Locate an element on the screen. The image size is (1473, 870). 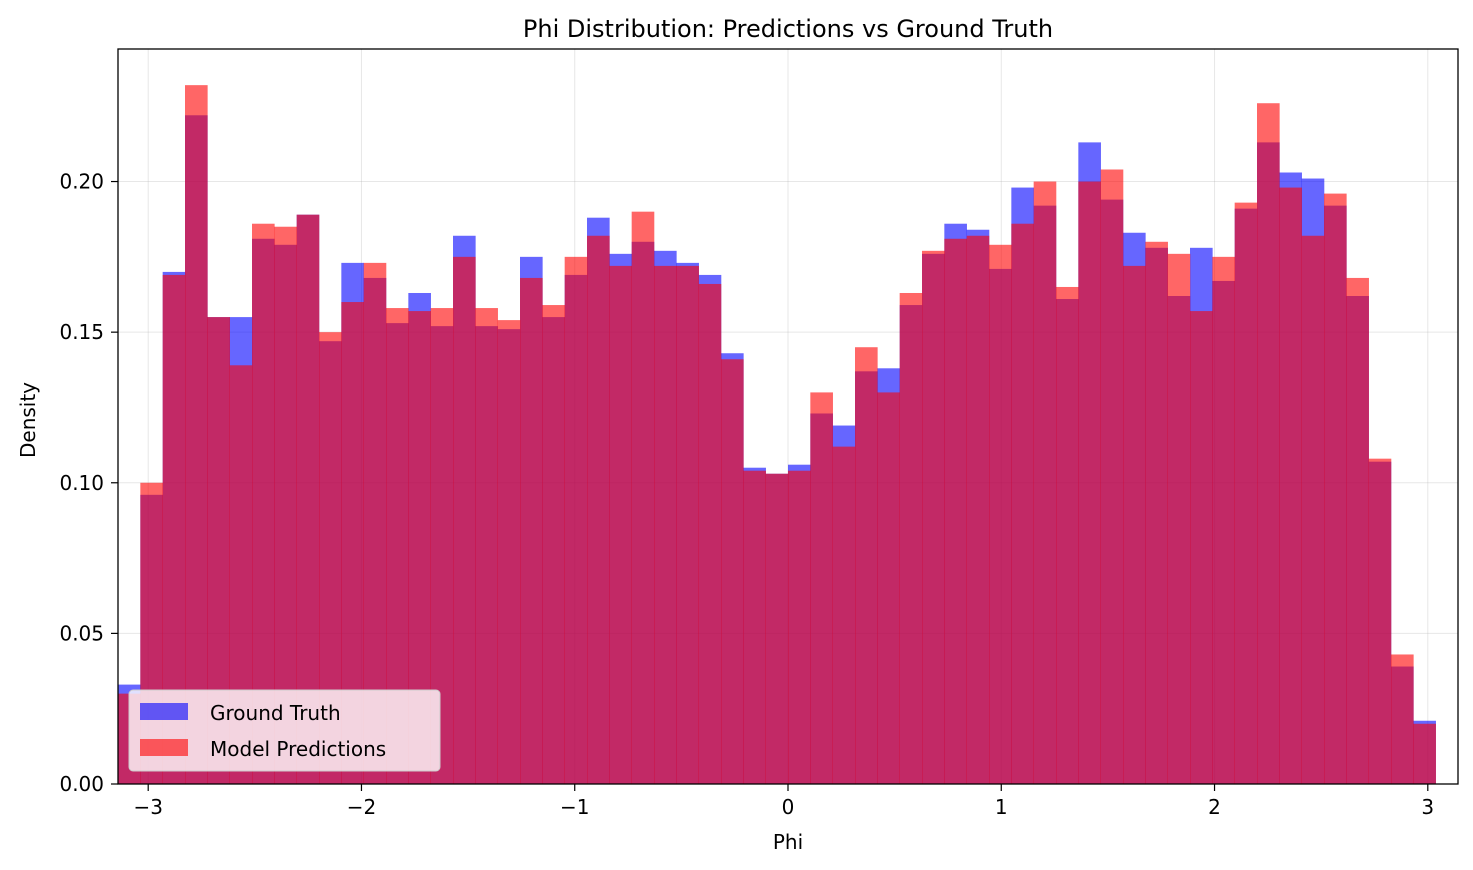
y-tick-label: 0.15 is located at coordinates (81, 332).